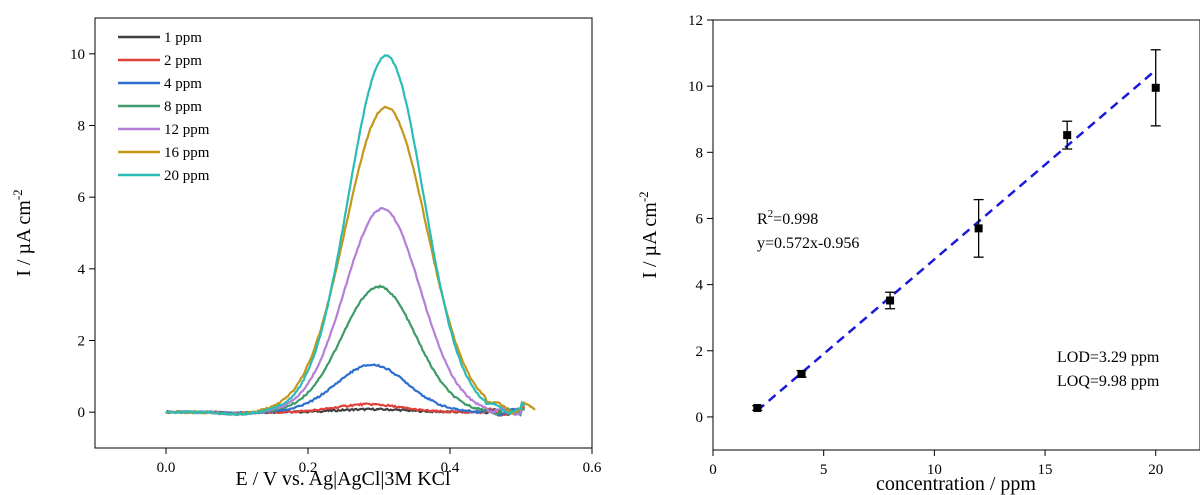 This screenshot has height=495, width=1200. Describe the element at coordinates (308, 468) in the screenshot. I see `left-x-tick-label: 0.2` at that location.